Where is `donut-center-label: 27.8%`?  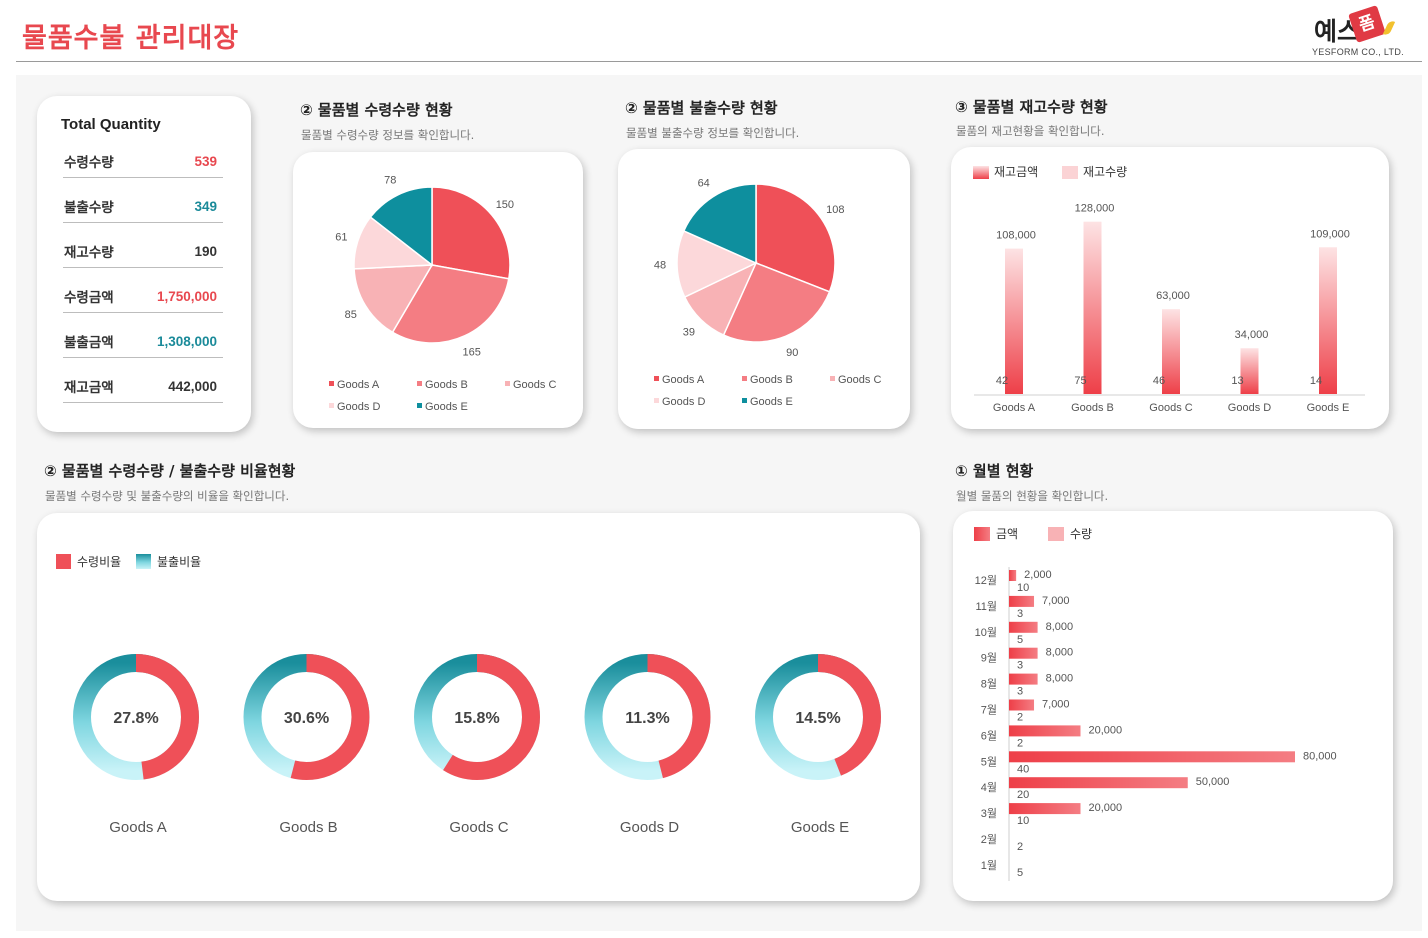 donut-center-label: 27.8% is located at coordinates (135, 718).